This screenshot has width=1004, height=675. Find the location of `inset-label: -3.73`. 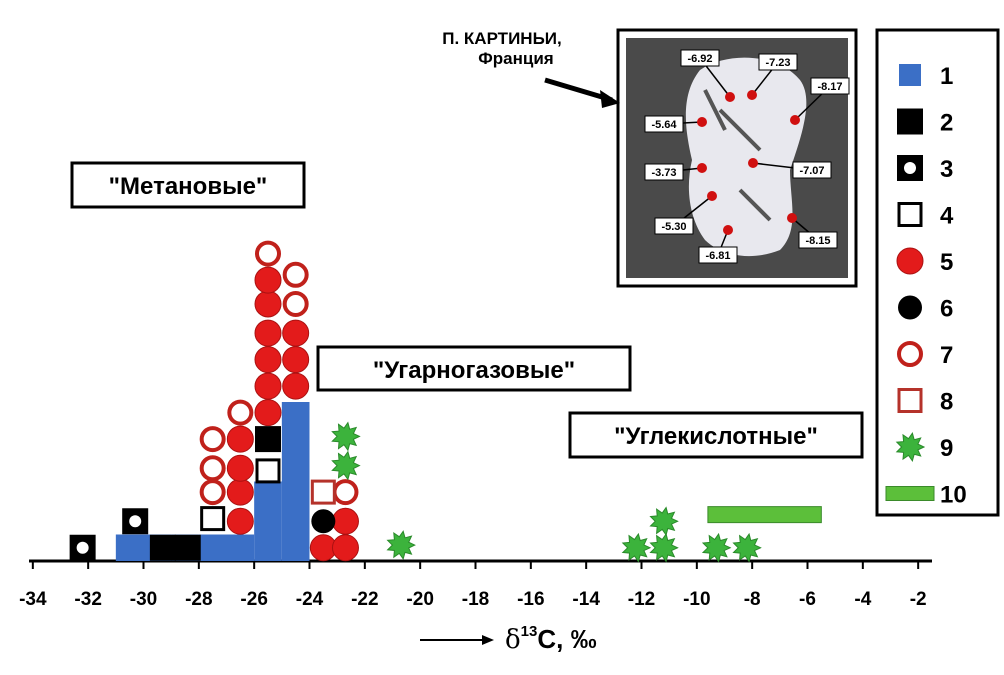

inset-label: -3.73 is located at coordinates (663, 173).